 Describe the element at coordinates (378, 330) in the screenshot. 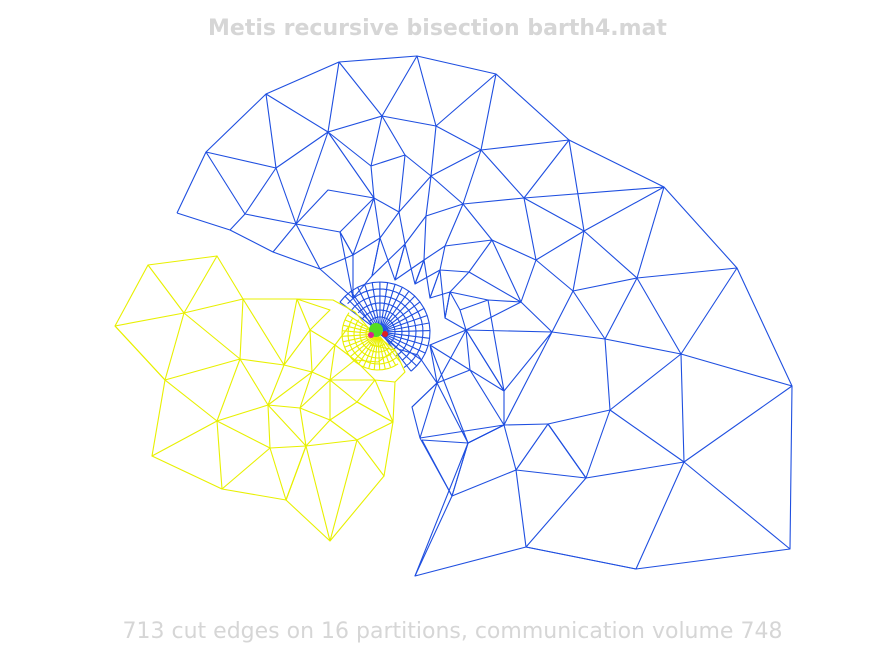

I see `partition-core-cluster` at that location.